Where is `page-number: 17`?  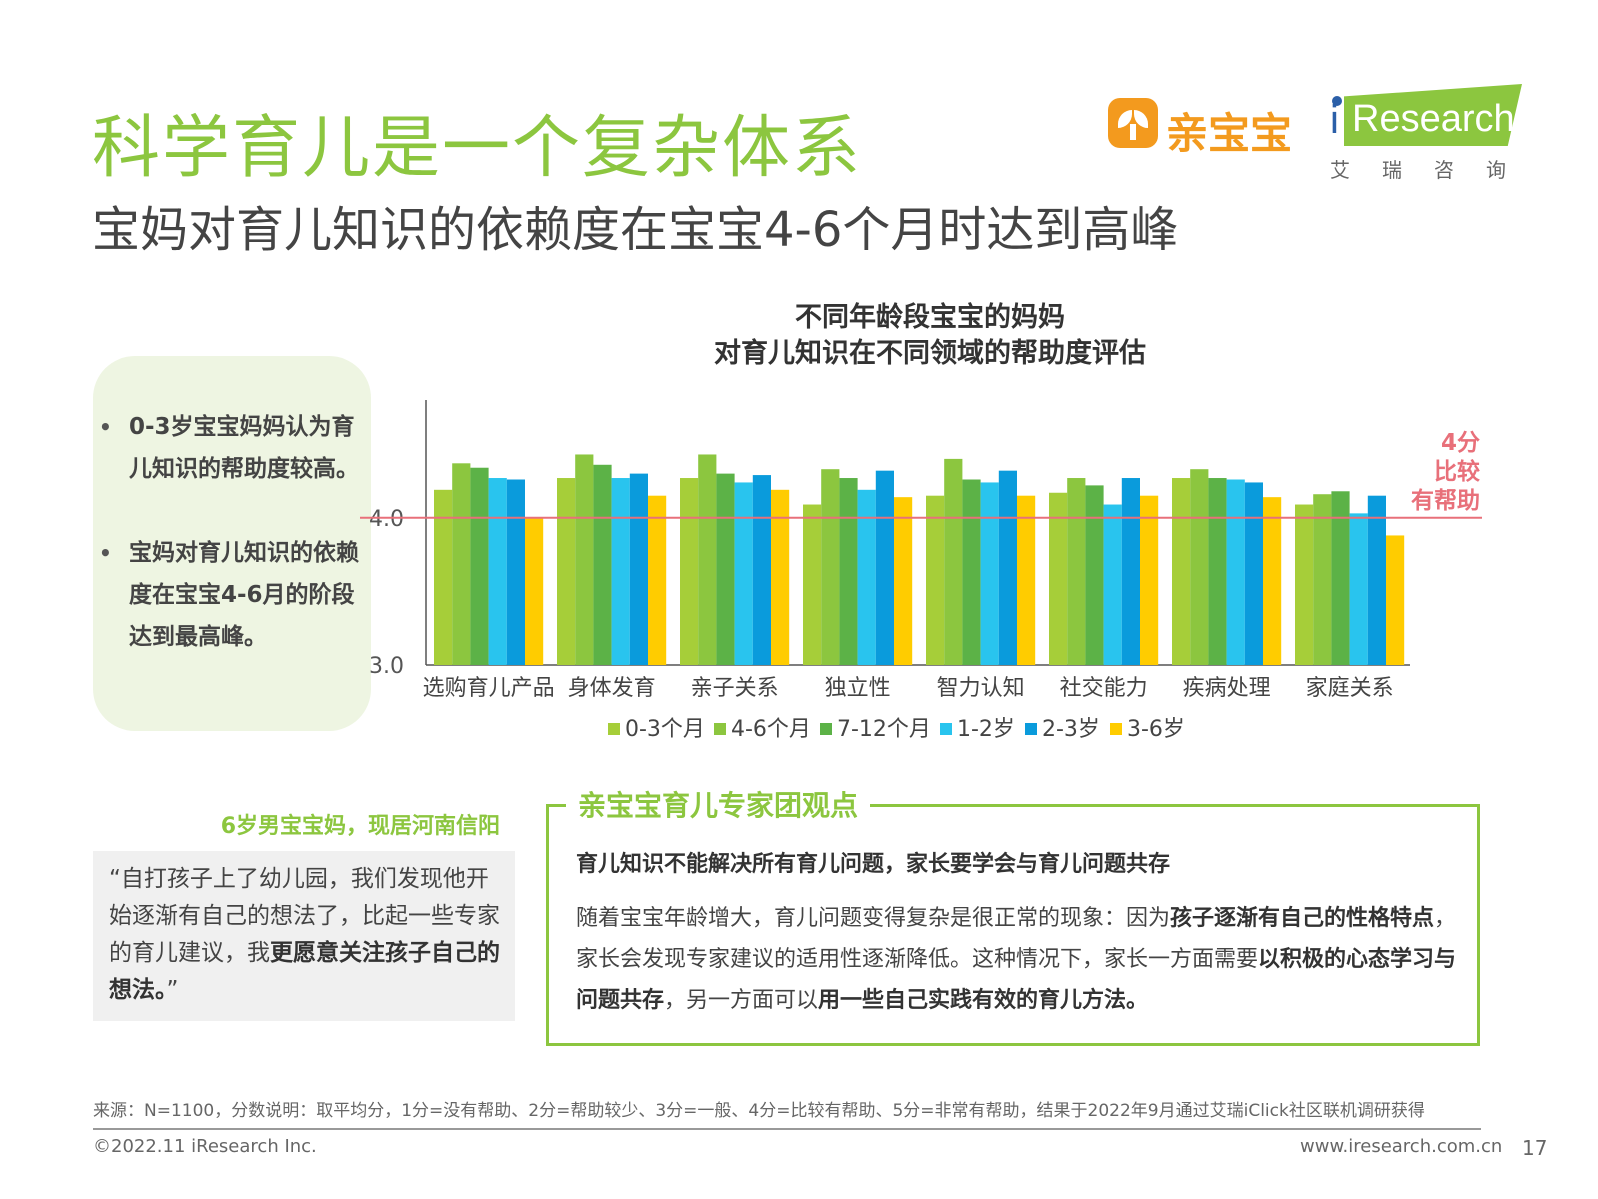 page-number: 17 is located at coordinates (1535, 1148).